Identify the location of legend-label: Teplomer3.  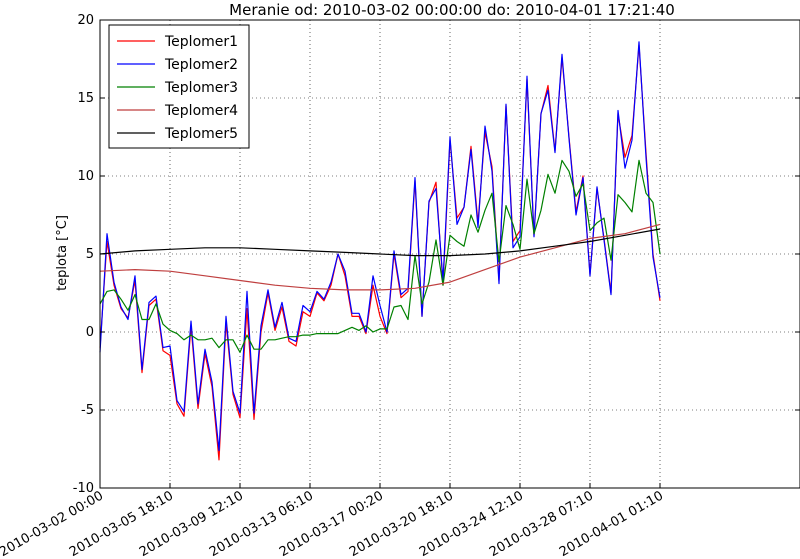
(201, 88).